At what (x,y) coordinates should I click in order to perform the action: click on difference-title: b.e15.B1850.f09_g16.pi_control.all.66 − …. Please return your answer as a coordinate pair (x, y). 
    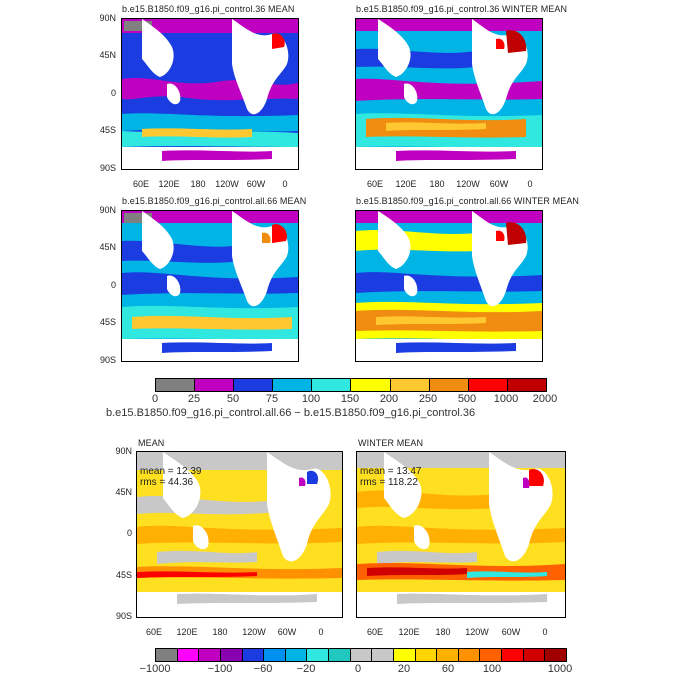
    Looking at the image, I should click on (291, 413).